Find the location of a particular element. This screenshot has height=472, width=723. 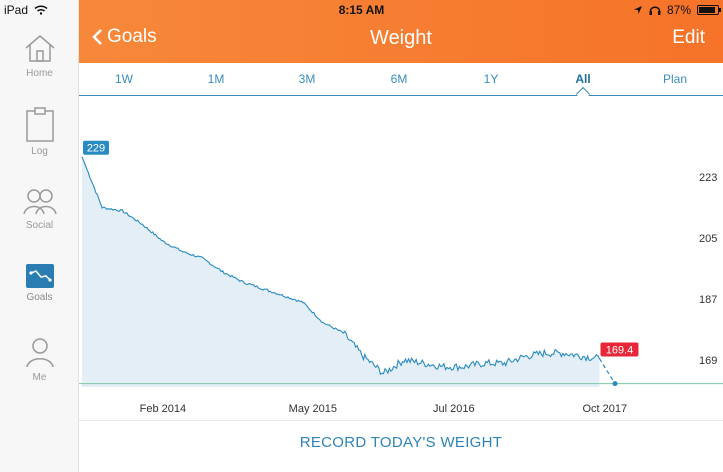

sidebar-item-label: Social is located at coordinates (39, 225).